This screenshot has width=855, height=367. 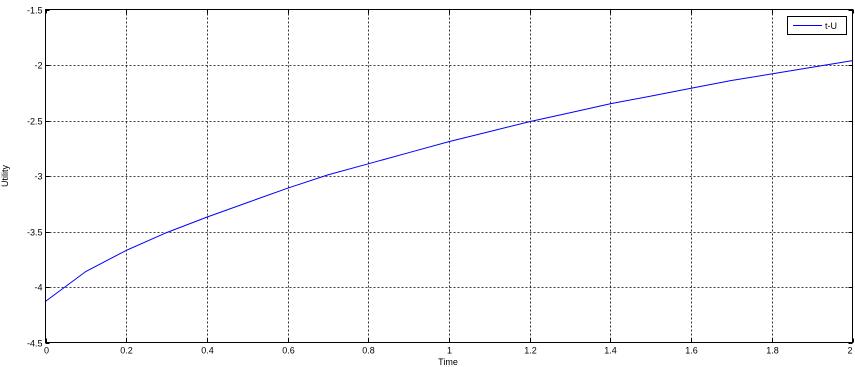 I want to click on x-tick-label: 1.8, so click(x=772, y=351).